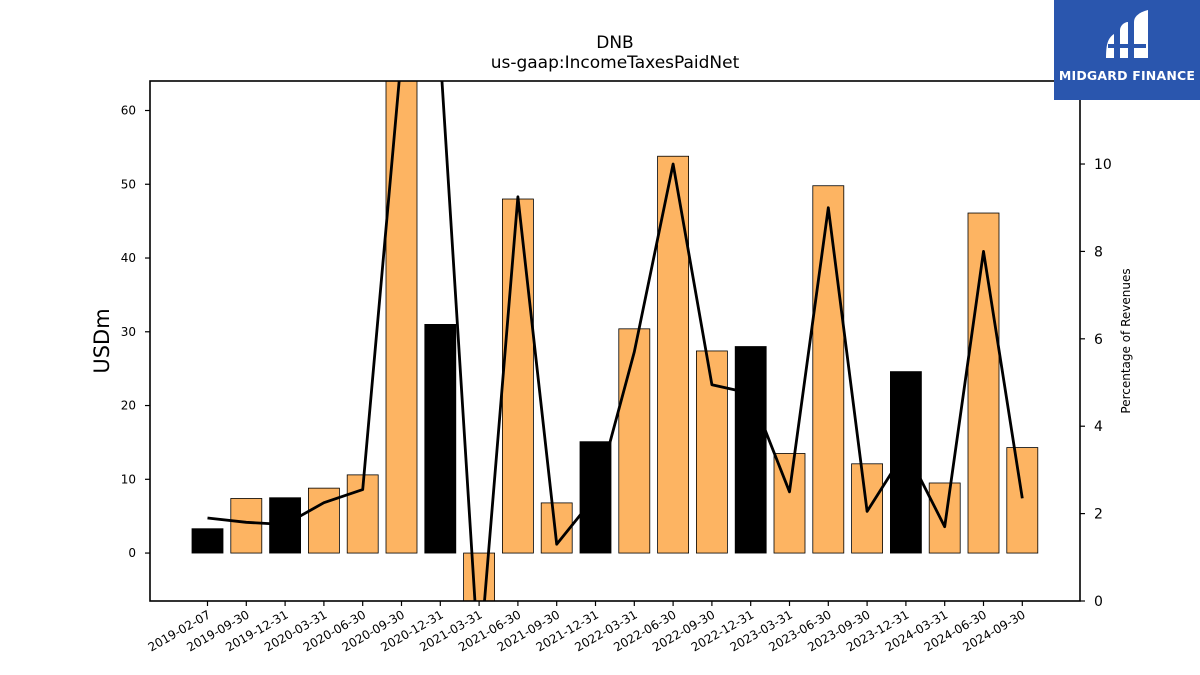 Image resolution: width=1200 pixels, height=675 pixels. Describe the element at coordinates (132, 553) in the screenshot. I see `y-tick-label: 0` at that location.